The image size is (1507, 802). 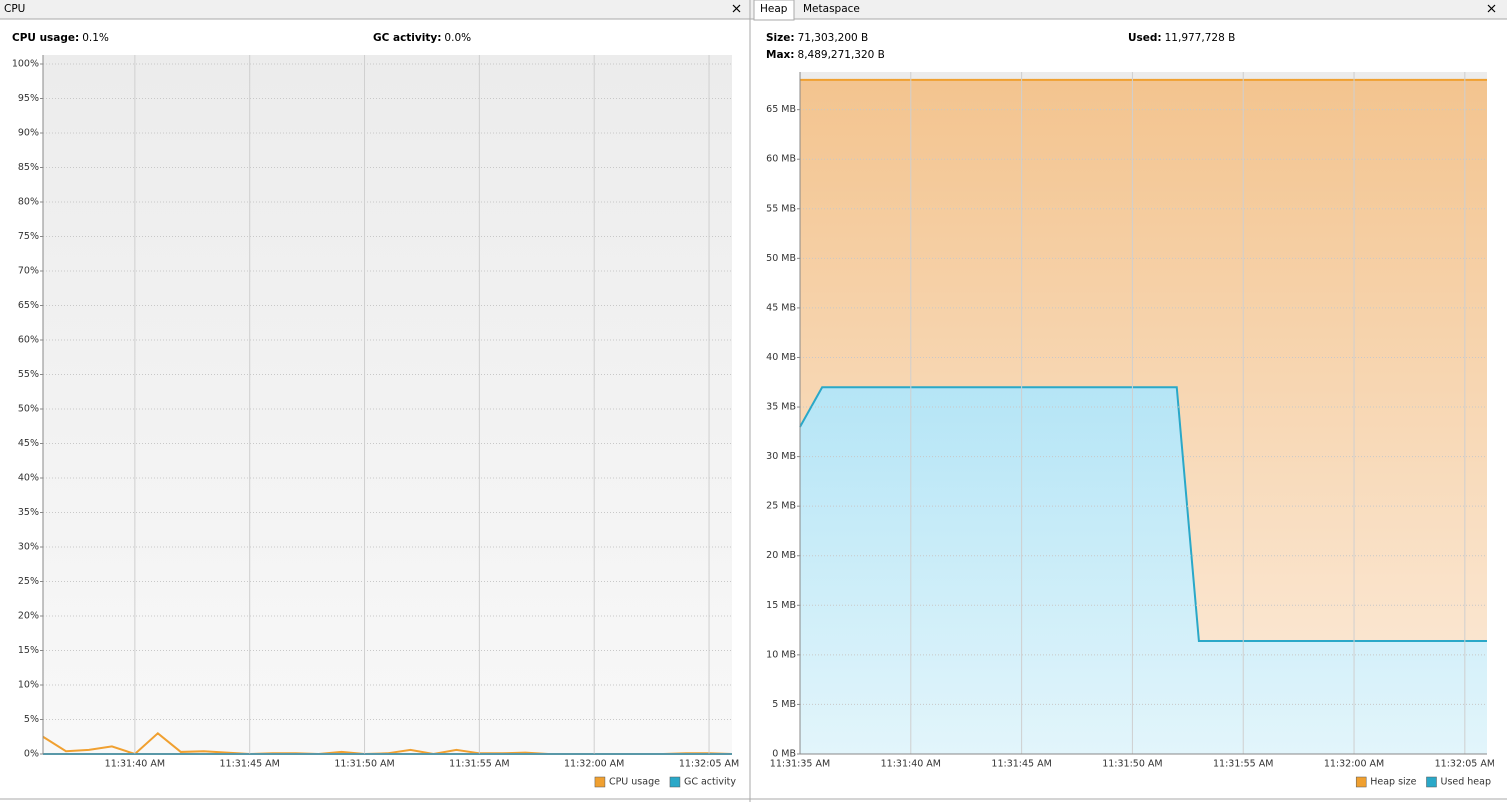 What do you see at coordinates (1143, 514) in the screenshot?
I see `line` at bounding box center [1143, 514].